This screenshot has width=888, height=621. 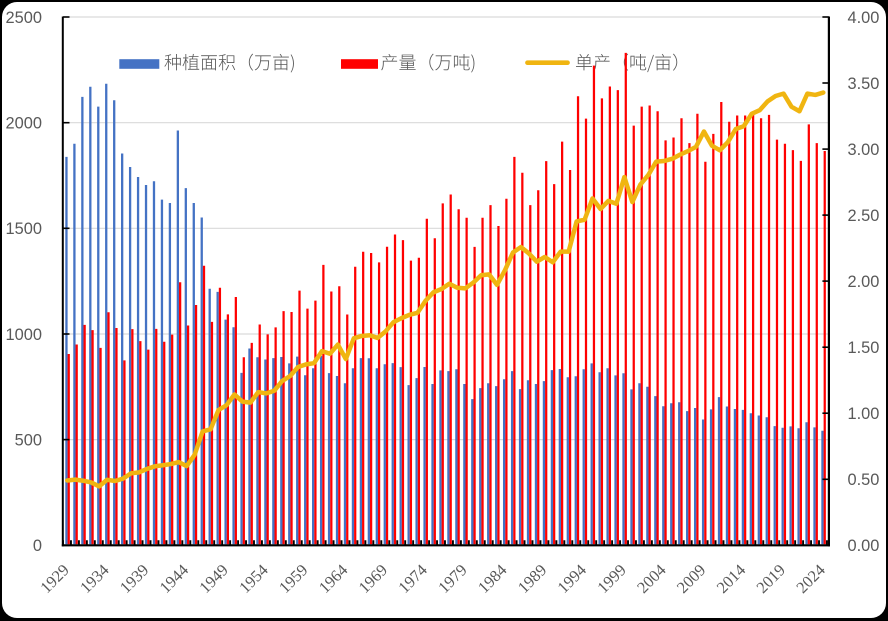 What do you see at coordinates (864, 480) in the screenshot?
I see `svg-text: 0.50` at bounding box center [864, 480].